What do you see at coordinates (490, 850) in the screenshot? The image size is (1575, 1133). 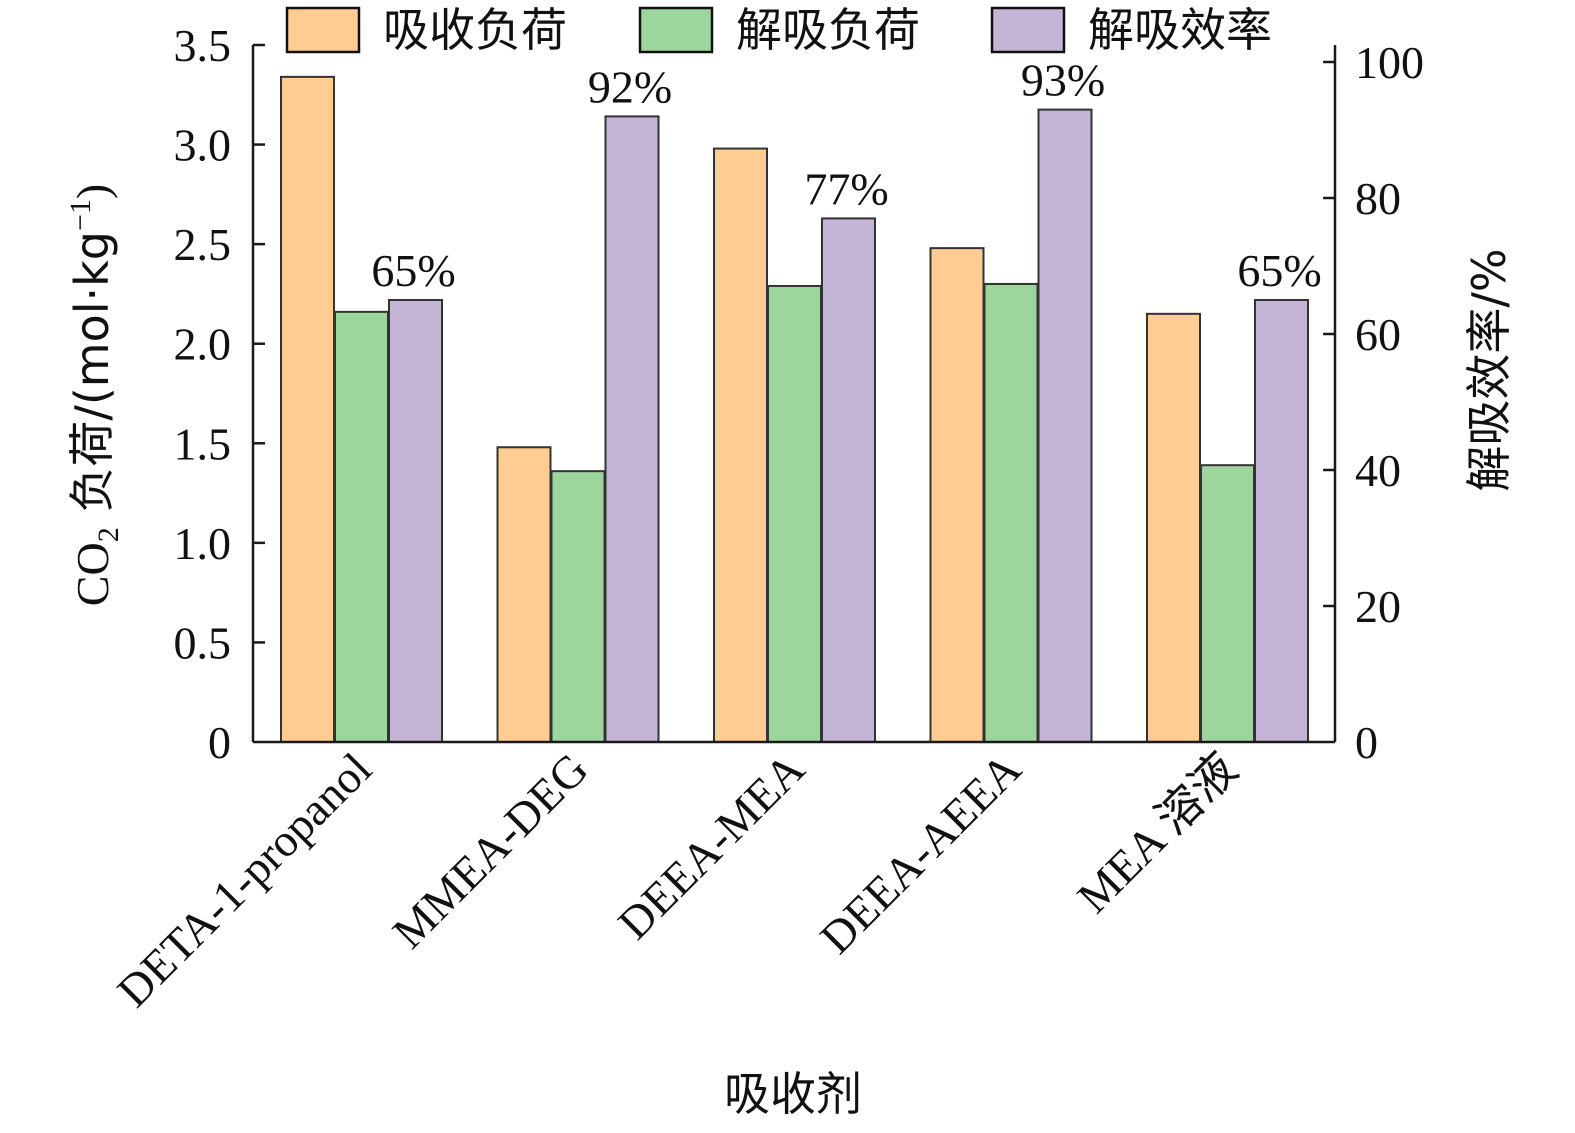 I see `category-label: MMEA-DEG` at bounding box center [490, 850].